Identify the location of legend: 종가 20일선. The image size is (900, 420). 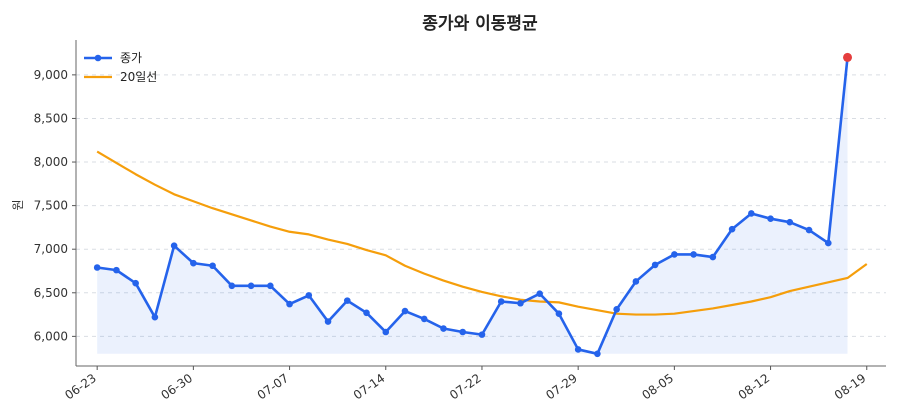
(120, 67).